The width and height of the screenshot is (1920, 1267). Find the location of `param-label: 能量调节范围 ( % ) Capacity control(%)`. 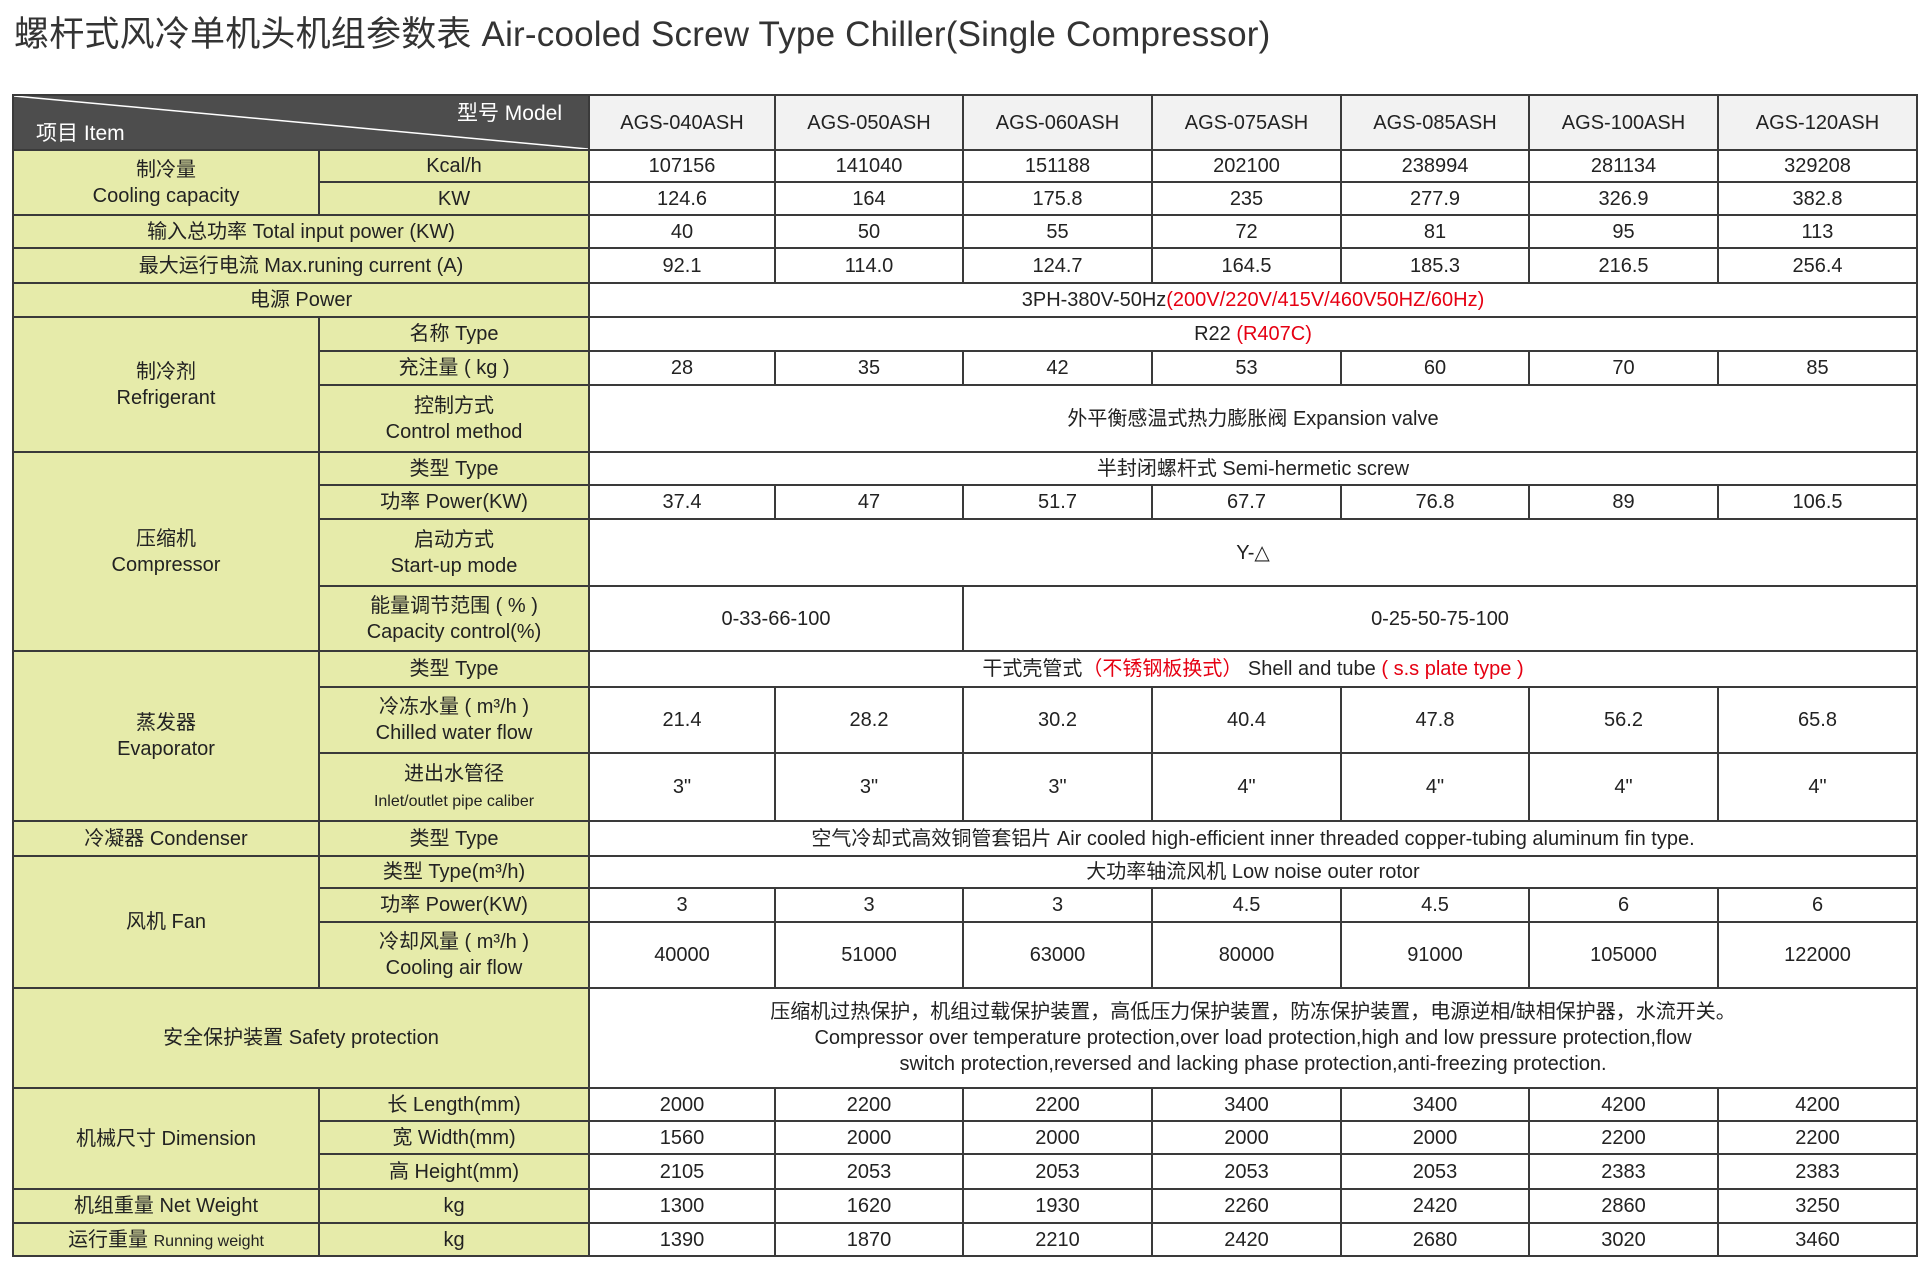

param-label: 能量调节范围 ( % ) Capacity control(%) is located at coordinates (454, 618).